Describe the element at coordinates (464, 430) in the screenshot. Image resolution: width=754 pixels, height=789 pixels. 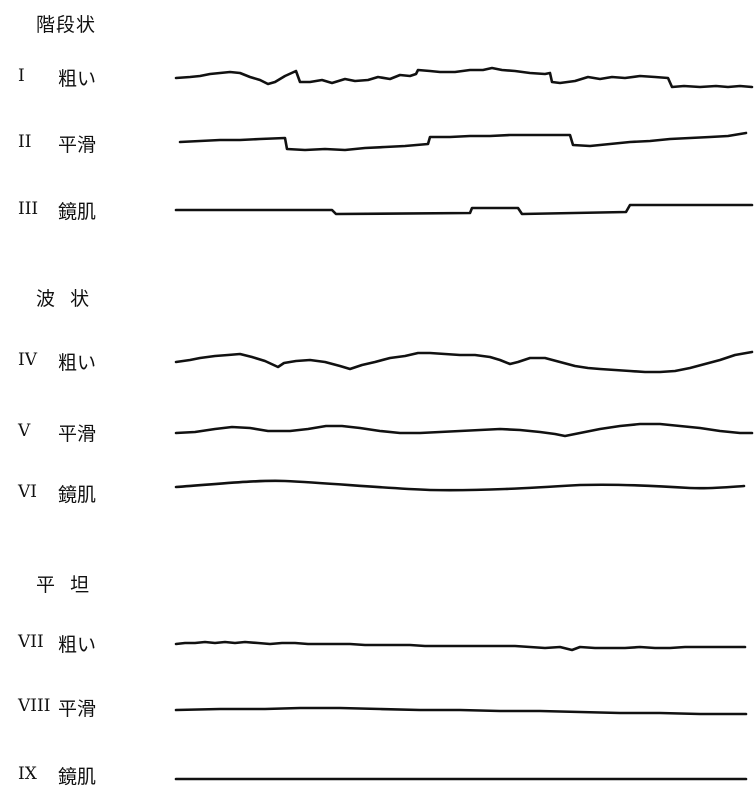
I see `profile-wavy-smooth` at that location.